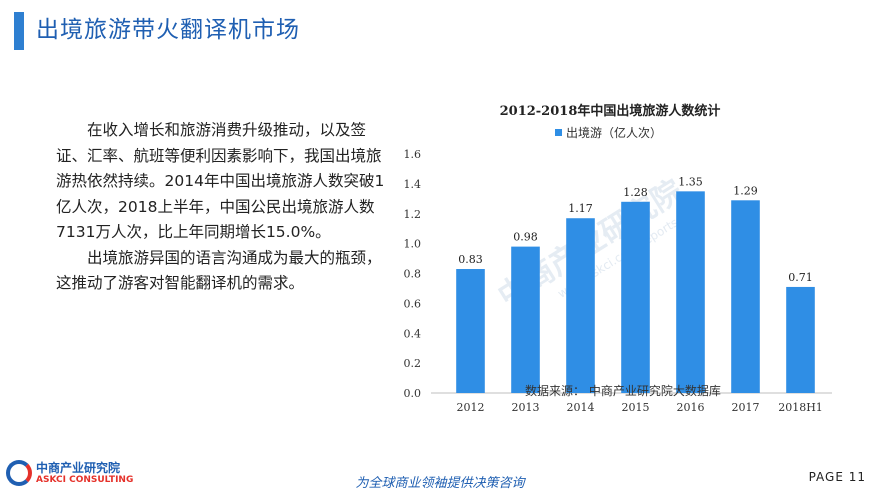 This screenshot has width=880, height=500. Describe the element at coordinates (623, 391) in the screenshot. I see `data-source: 数据来源： 中商产业研究院大数据库` at that location.